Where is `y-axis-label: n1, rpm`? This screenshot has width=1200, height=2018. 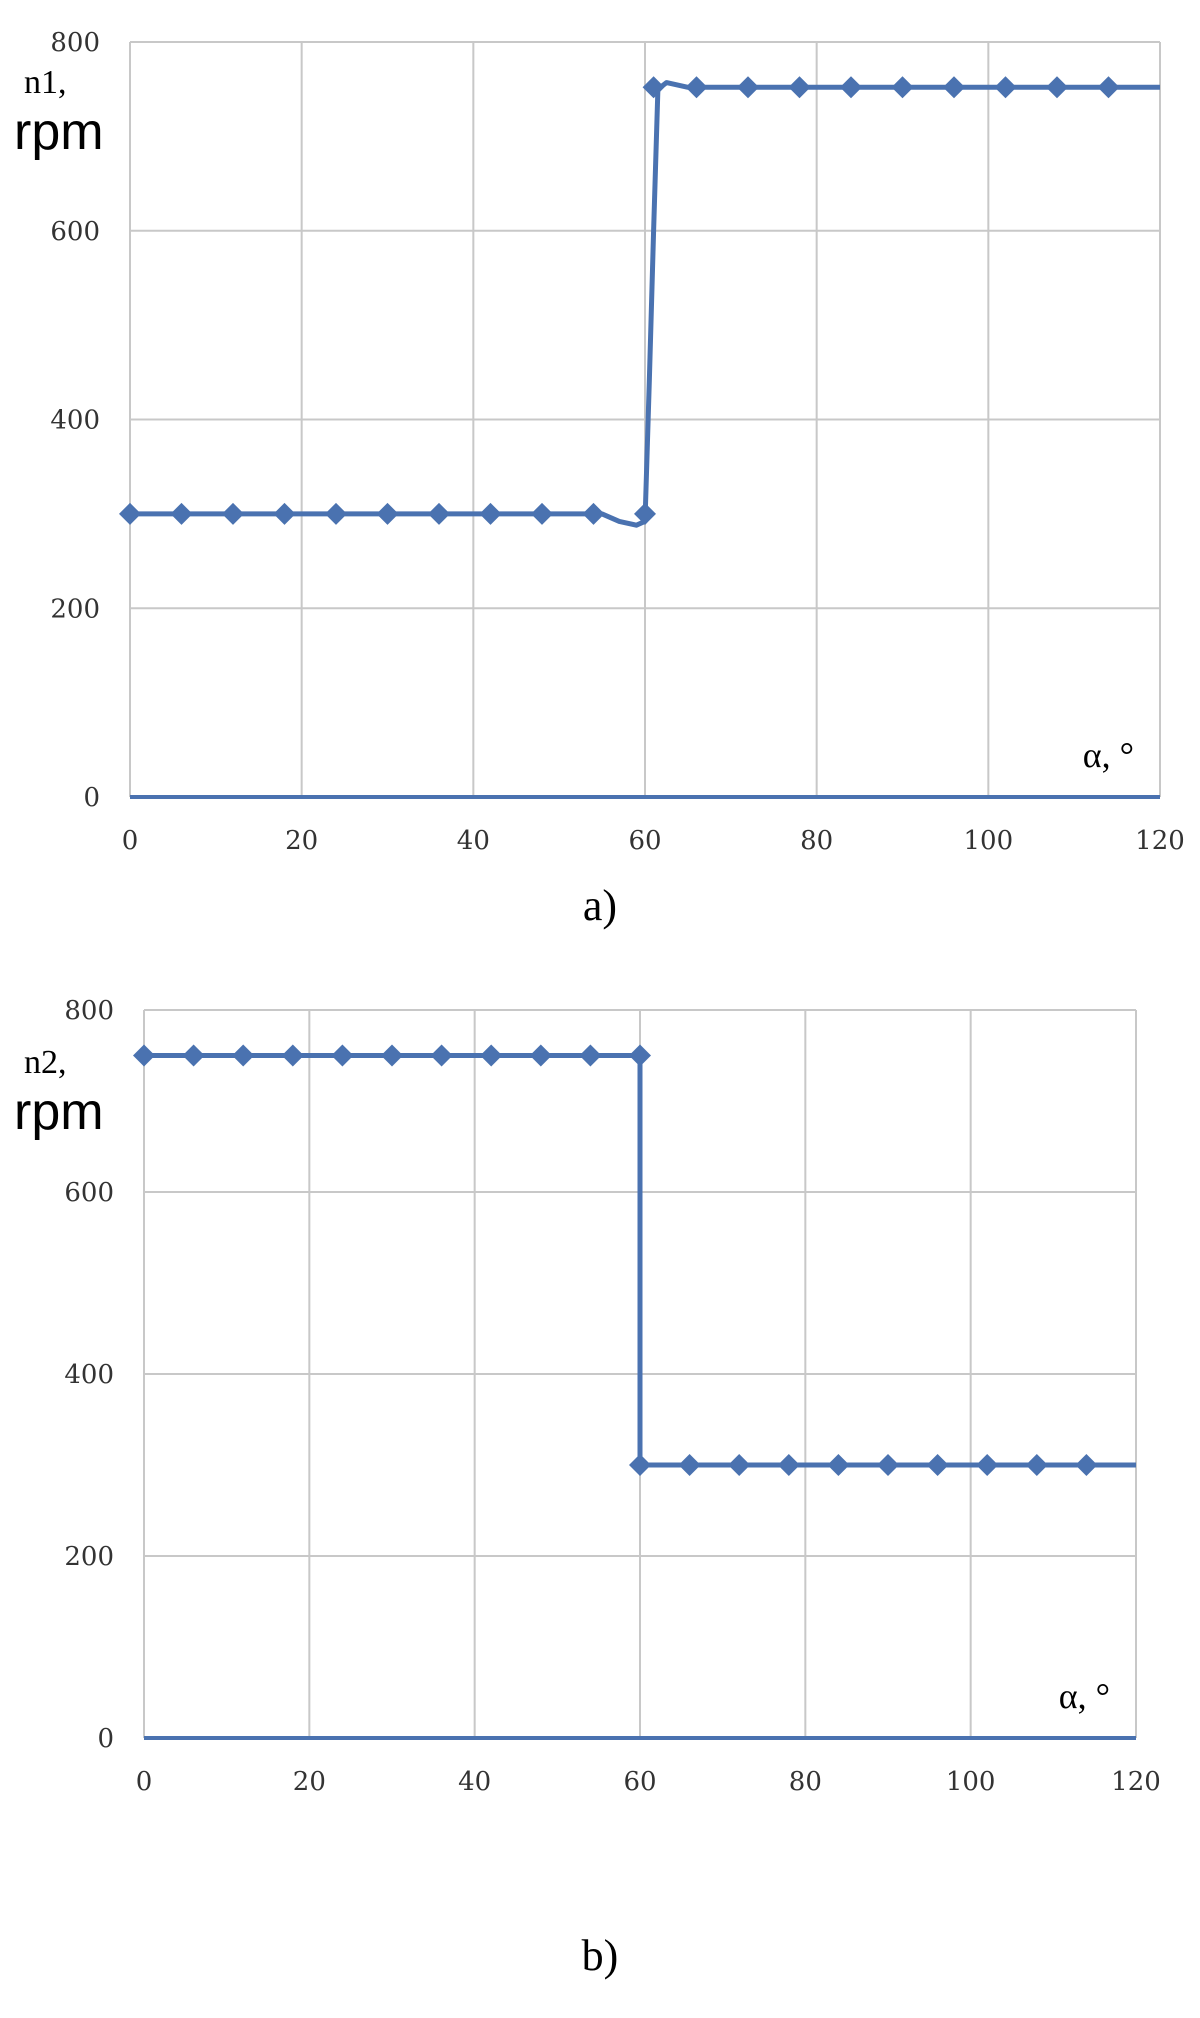 y-axis-label: n1, rpm is located at coordinates (59, 111).